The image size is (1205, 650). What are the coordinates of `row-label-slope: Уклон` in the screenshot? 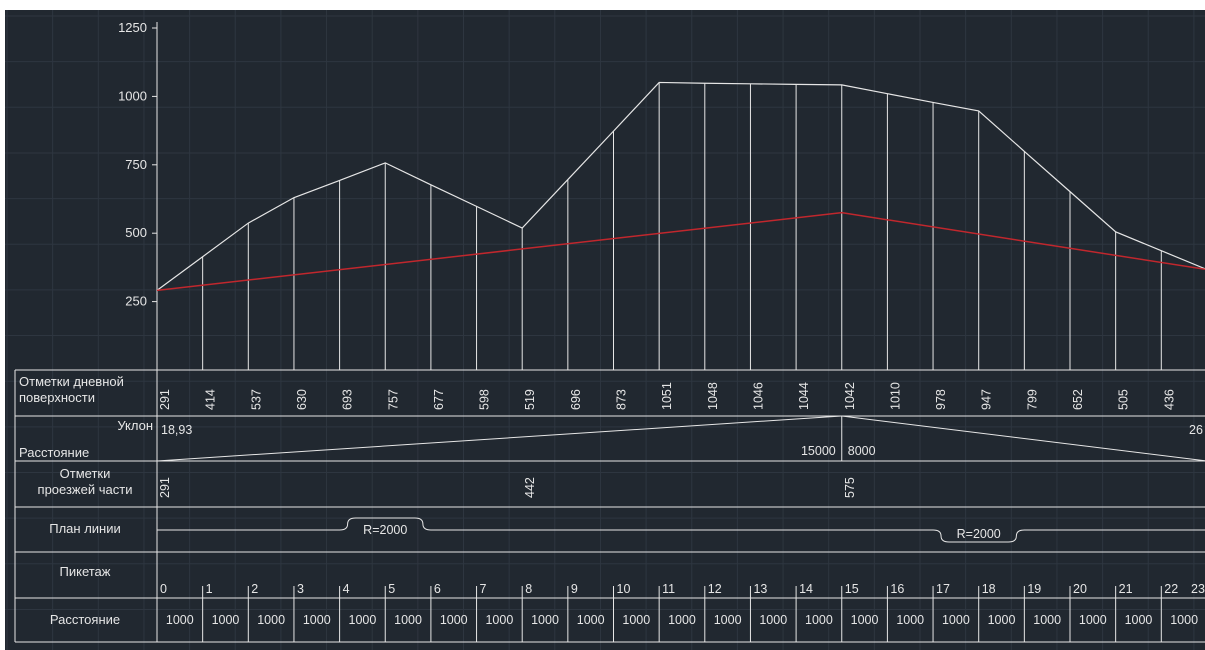 It's located at (135, 425).